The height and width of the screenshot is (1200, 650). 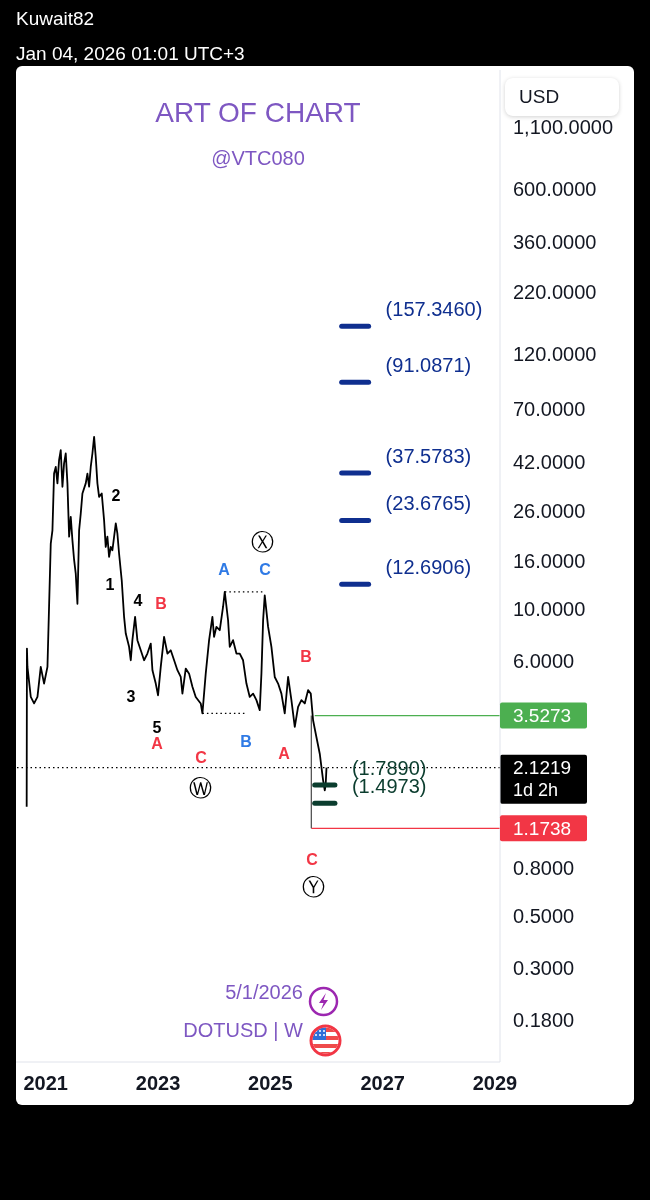 What do you see at coordinates (262, 542) in the screenshot?
I see `annotation: Ⓧ` at bounding box center [262, 542].